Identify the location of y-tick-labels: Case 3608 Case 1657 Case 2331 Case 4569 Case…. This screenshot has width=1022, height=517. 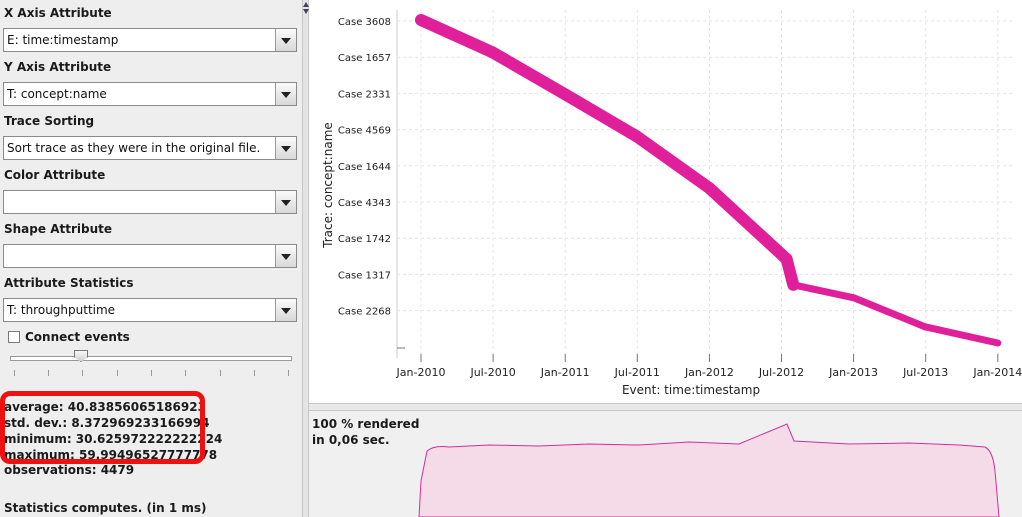
(364, 167).